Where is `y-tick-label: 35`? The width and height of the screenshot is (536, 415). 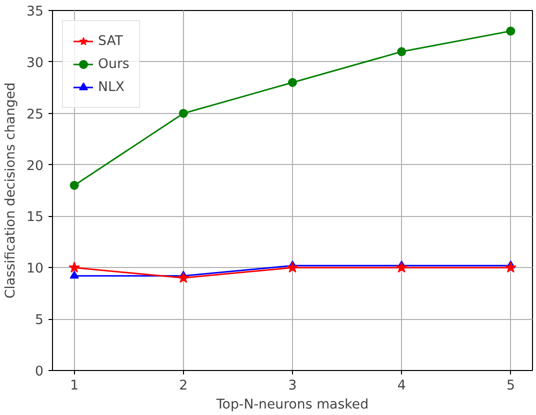 y-tick-label: 35 is located at coordinates (35, 12).